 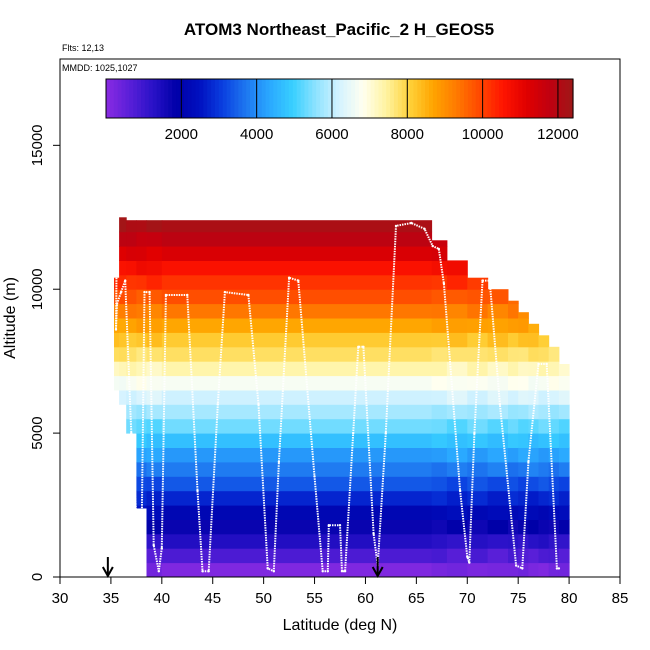 I want to click on x-tick-label: 45, so click(x=212, y=598).